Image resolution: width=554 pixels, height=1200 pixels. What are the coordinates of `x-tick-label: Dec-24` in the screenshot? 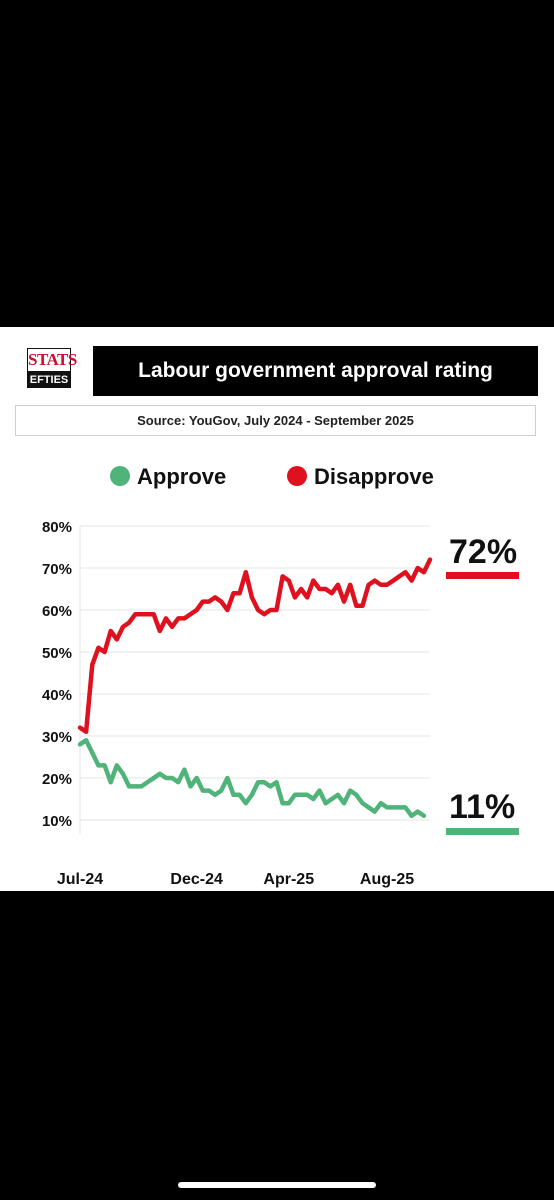 It's located at (196, 879).